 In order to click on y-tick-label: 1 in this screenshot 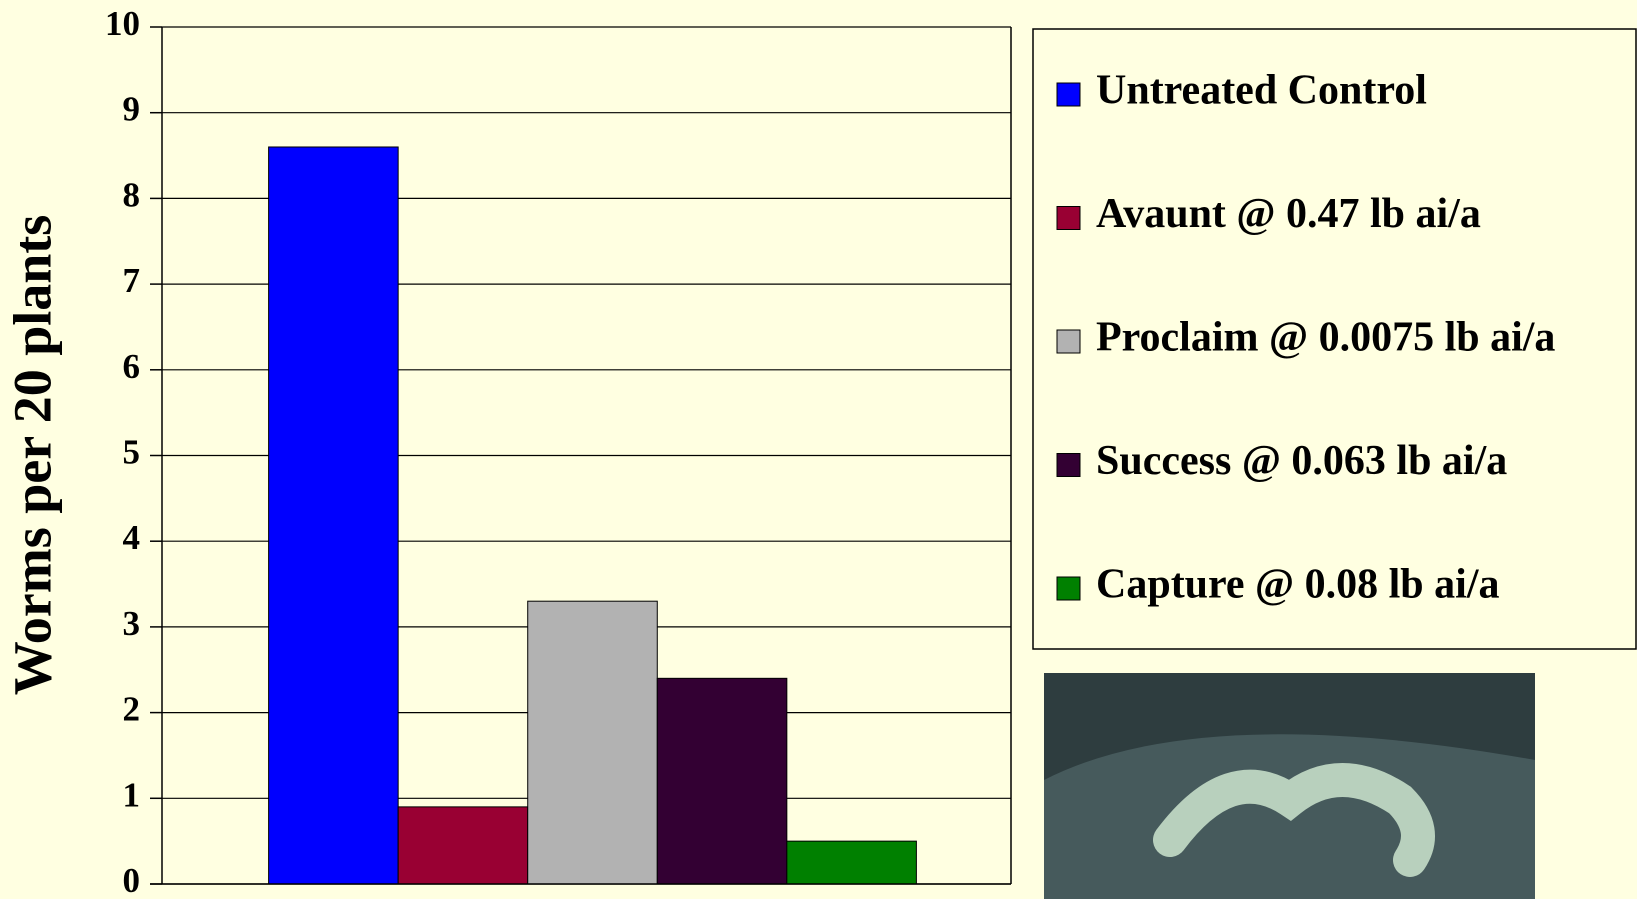, I will do `click(132, 794)`.